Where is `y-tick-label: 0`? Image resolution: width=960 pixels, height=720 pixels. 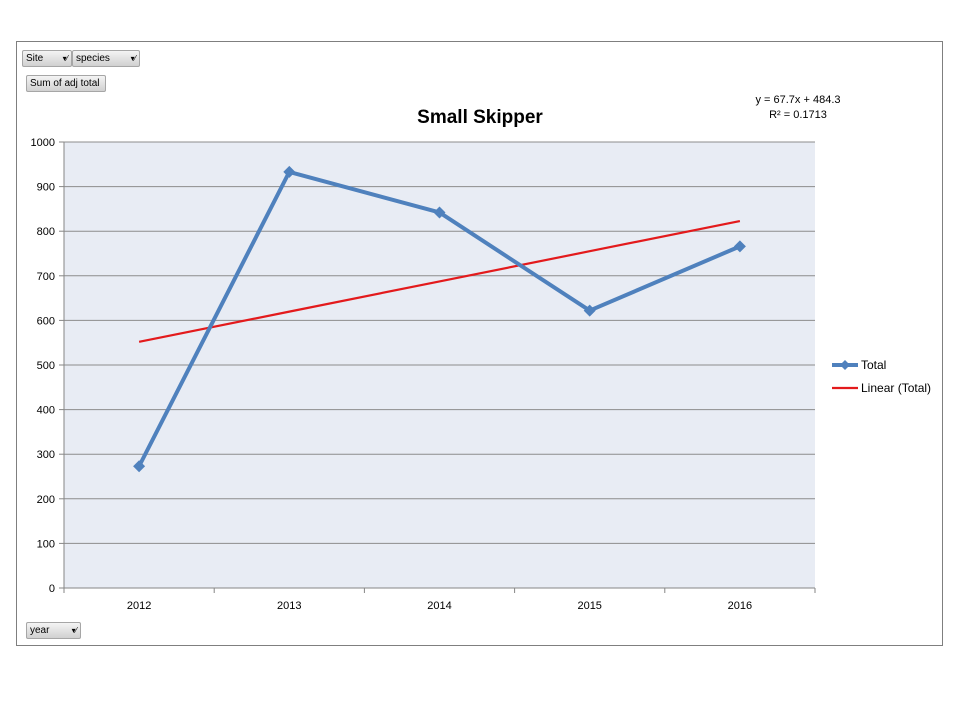 y-tick-label: 0 is located at coordinates (52, 589).